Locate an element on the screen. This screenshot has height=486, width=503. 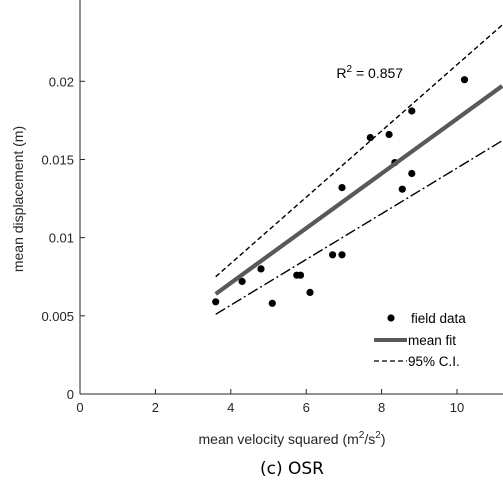
legend: field data mean fit 95% C.I. is located at coordinates (420, 340).